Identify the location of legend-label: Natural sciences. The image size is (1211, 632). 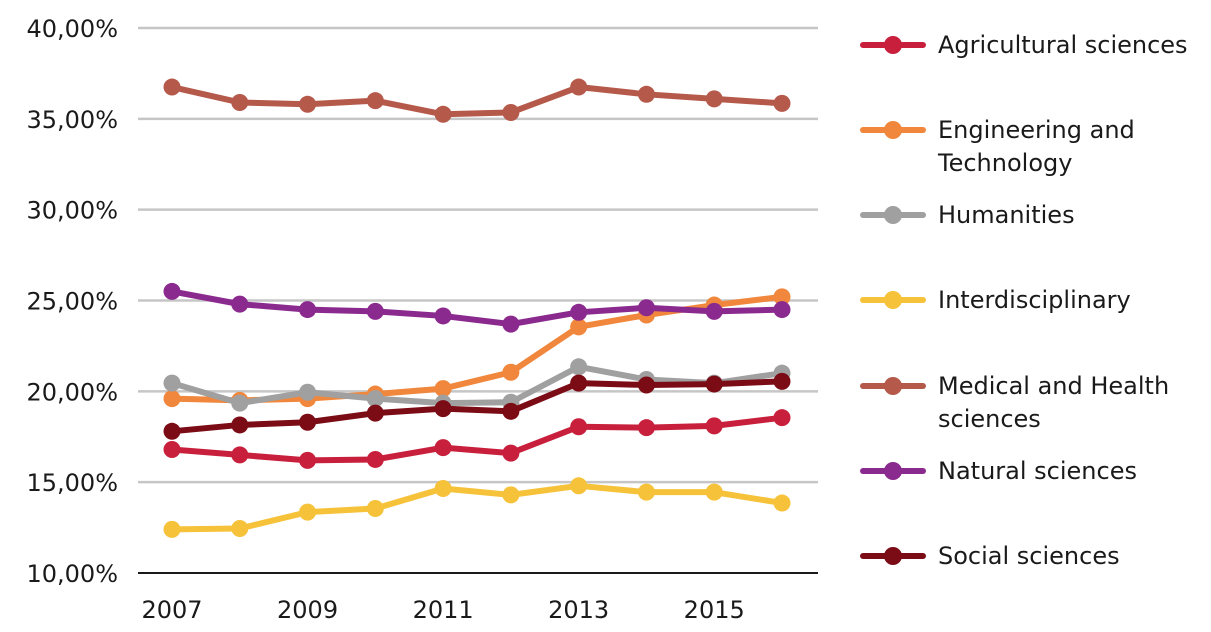
(1037, 471).